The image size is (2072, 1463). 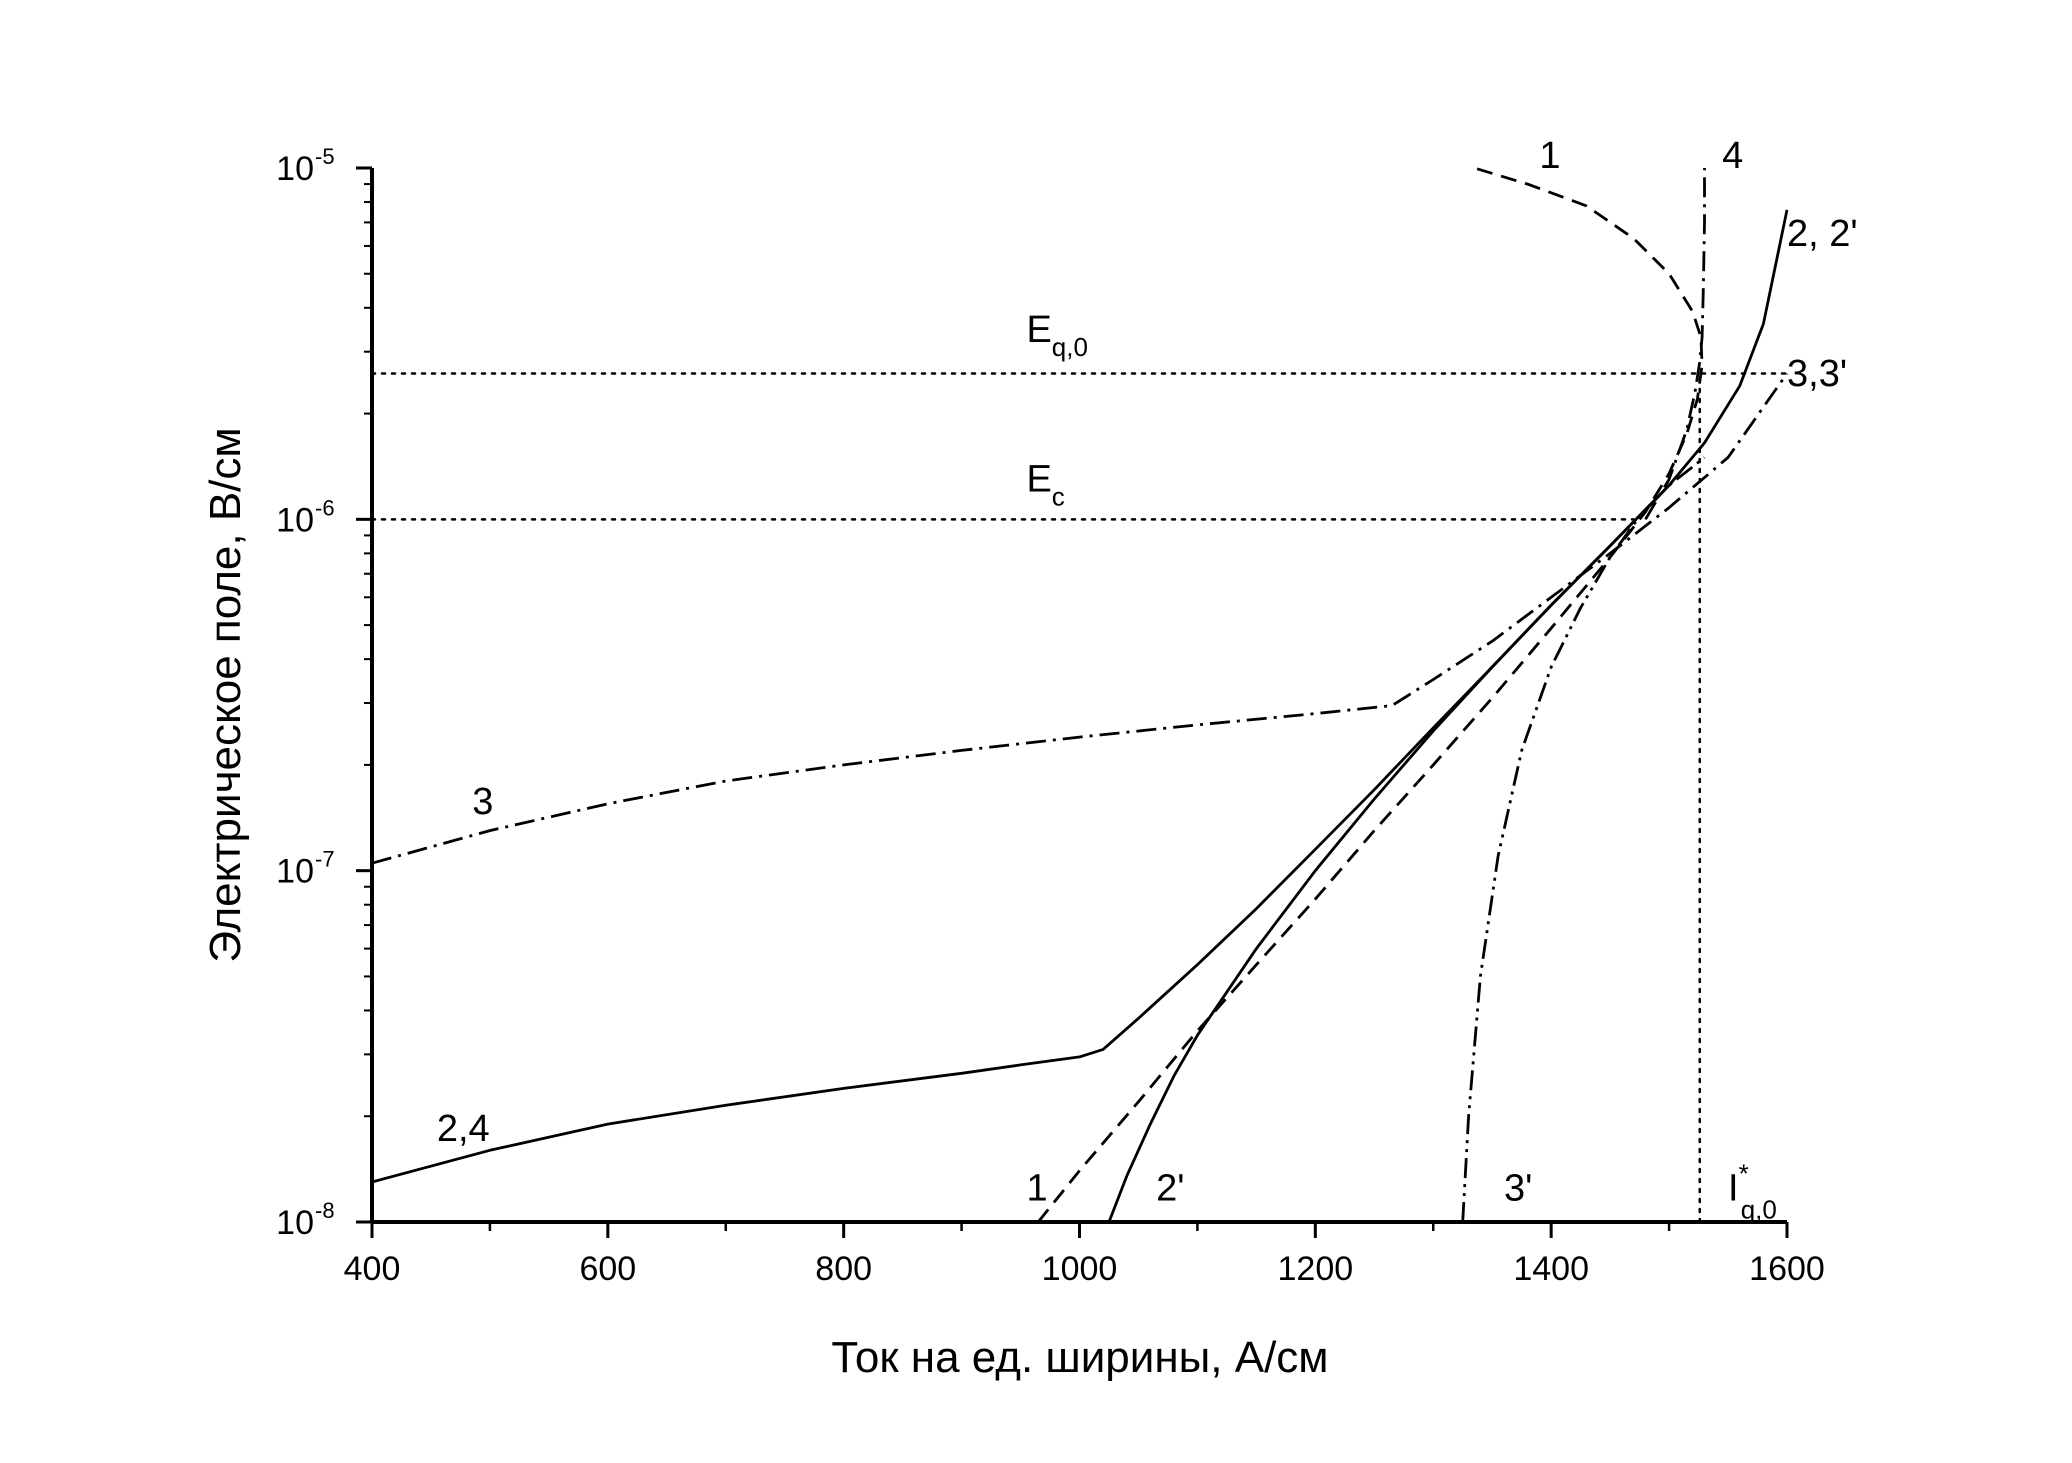 I want to click on label-2p: 2', so click(x=1170, y=1189).